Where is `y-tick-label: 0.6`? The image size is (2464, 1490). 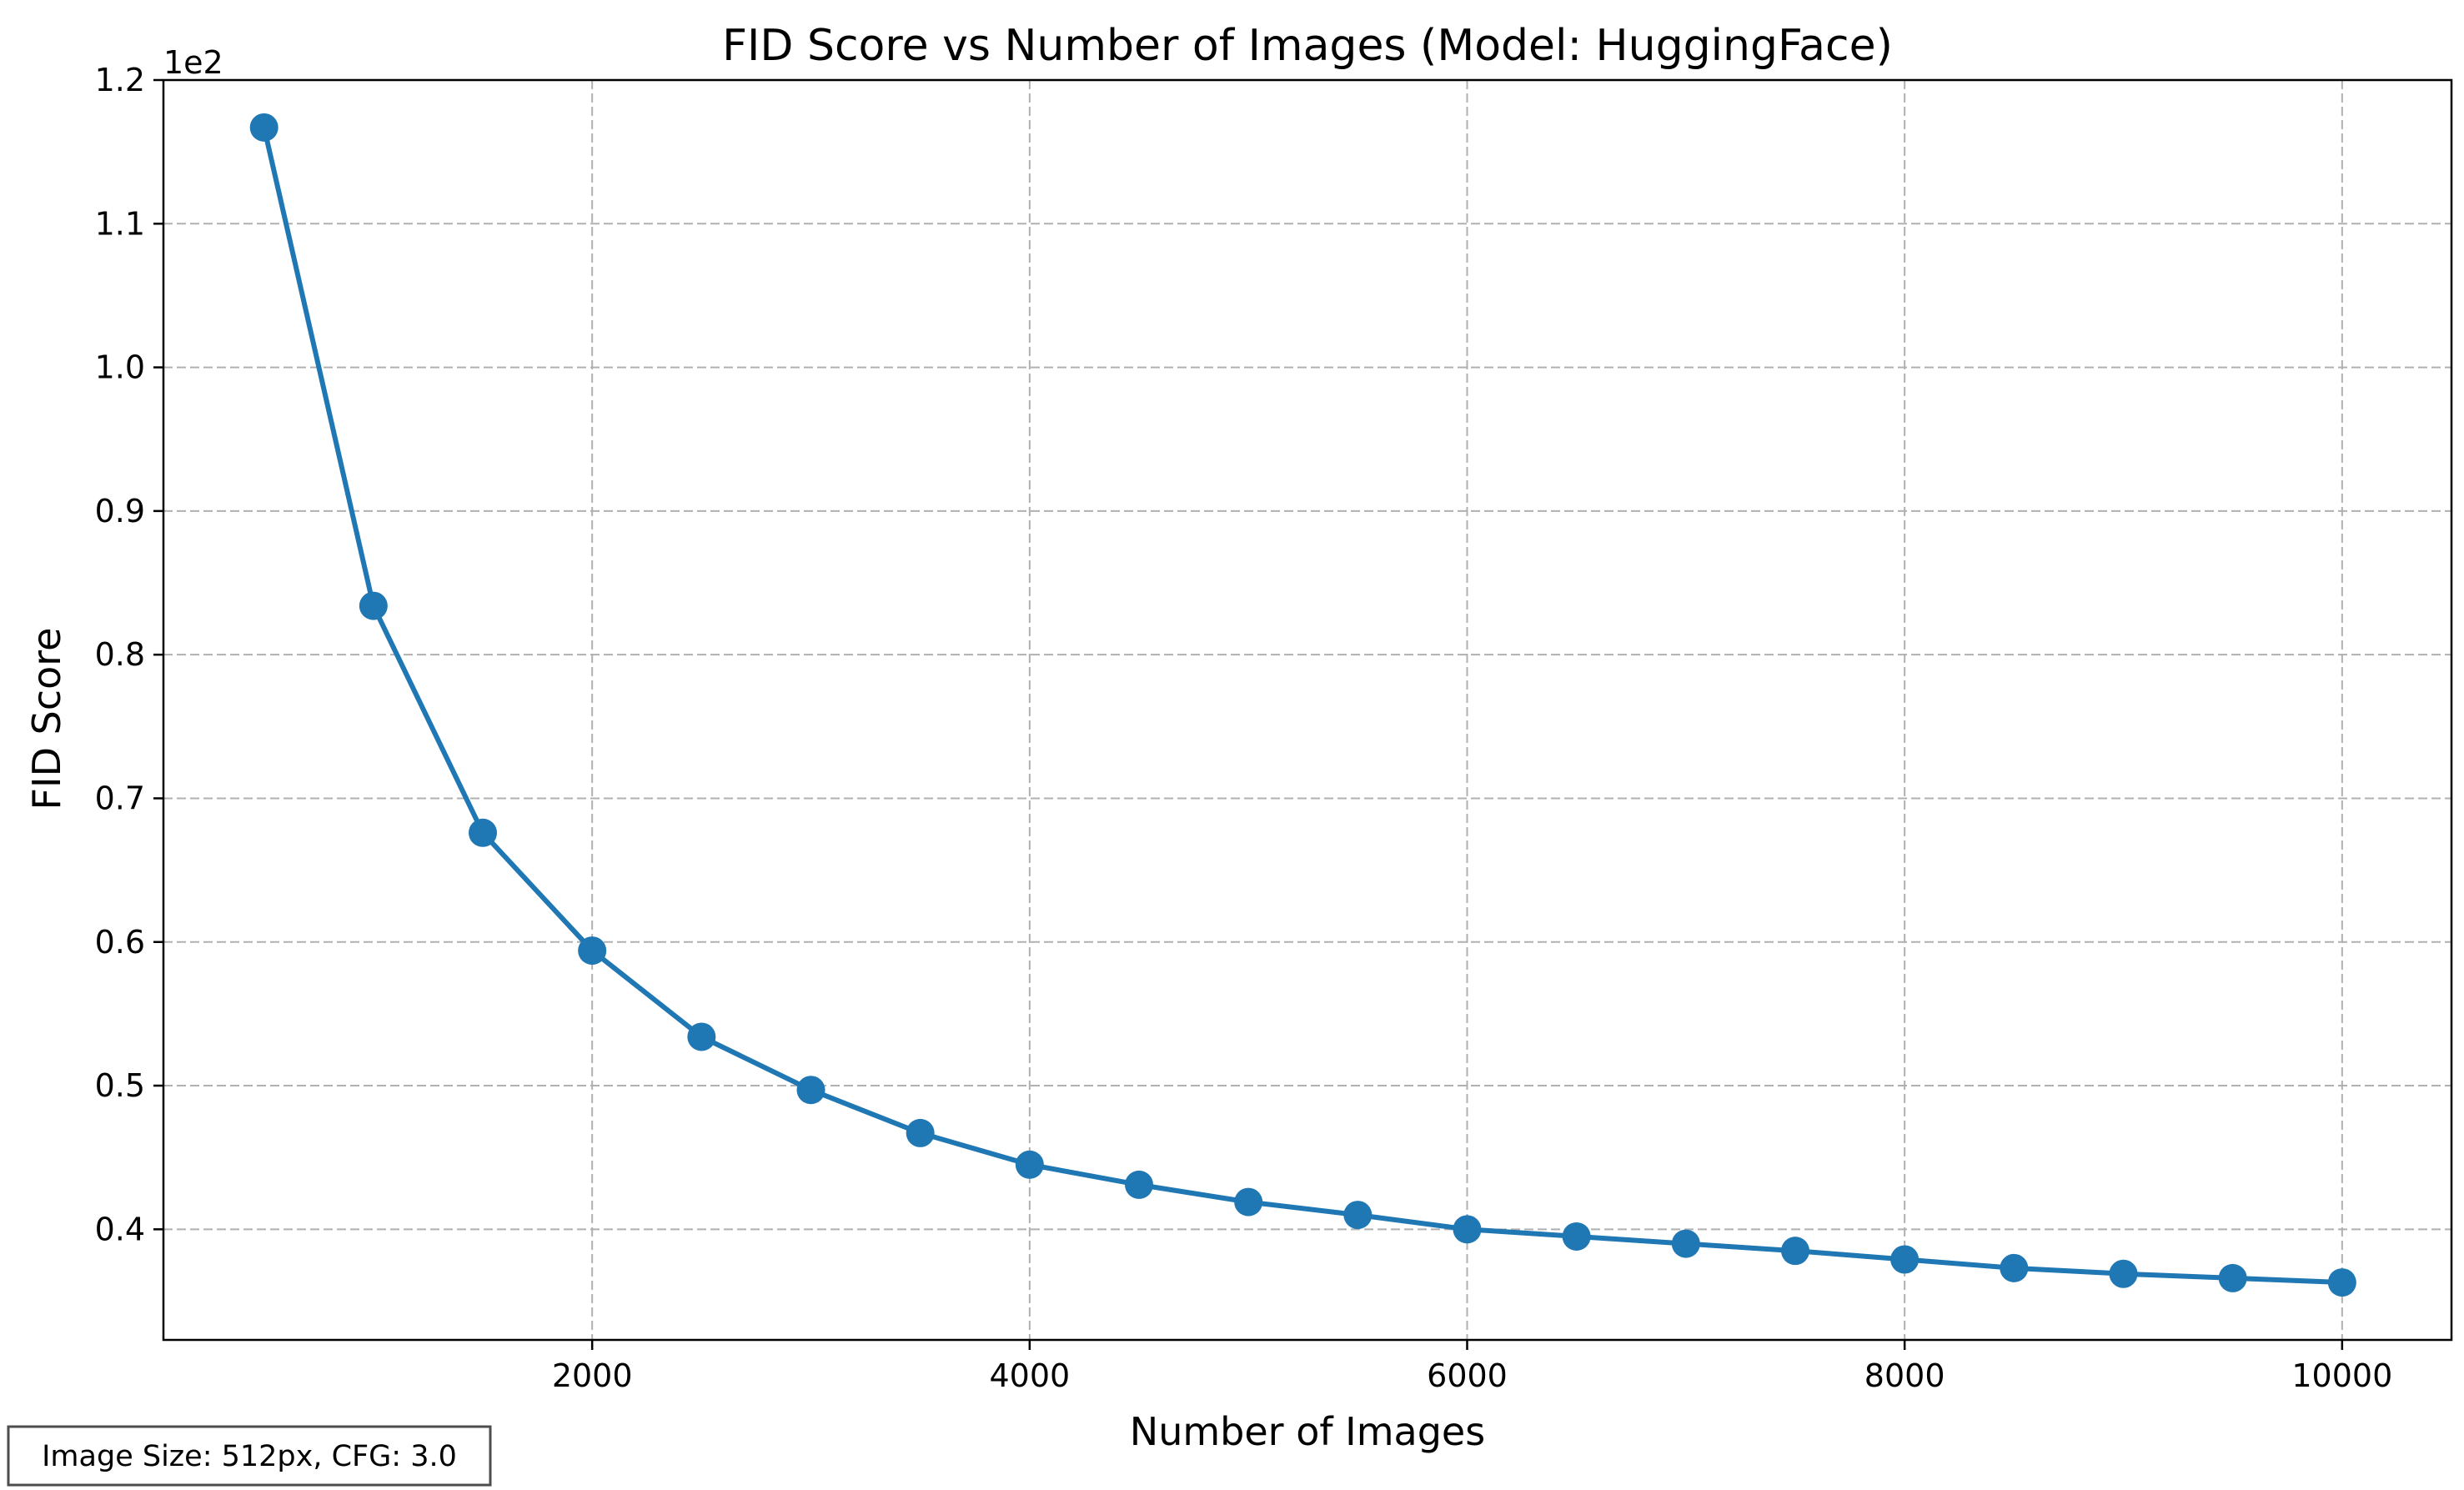 y-tick-label: 0.6 is located at coordinates (120, 942).